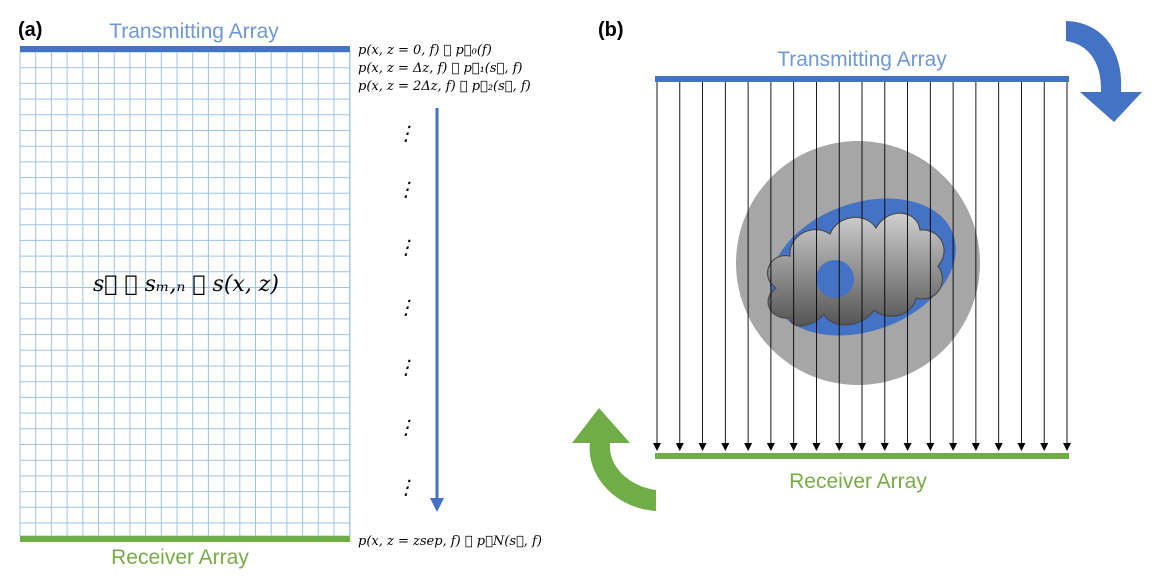  What do you see at coordinates (185, 539) in the screenshot?
I see `panel-a-receiver-bar` at bounding box center [185, 539].